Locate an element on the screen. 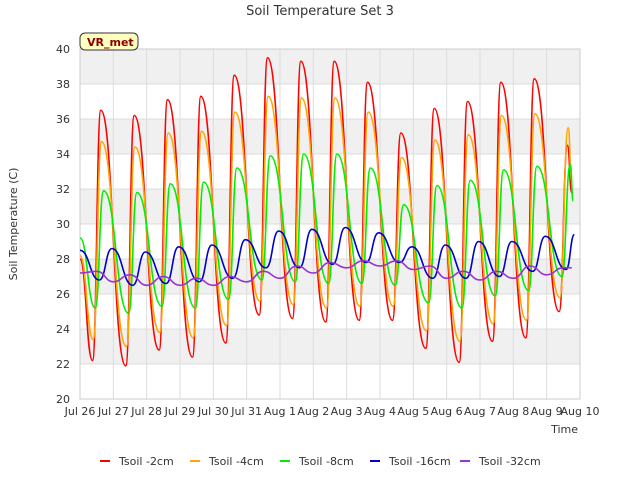  legend-label: Tsoil -2cm is located at coordinates (146, 461).